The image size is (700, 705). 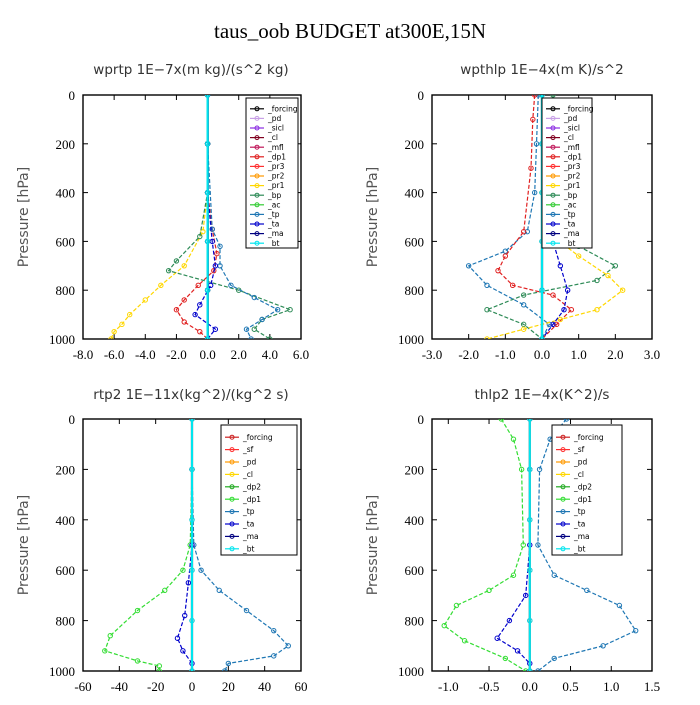 I want to click on y-axis-label: Pressure [hPa], so click(x=373, y=217).